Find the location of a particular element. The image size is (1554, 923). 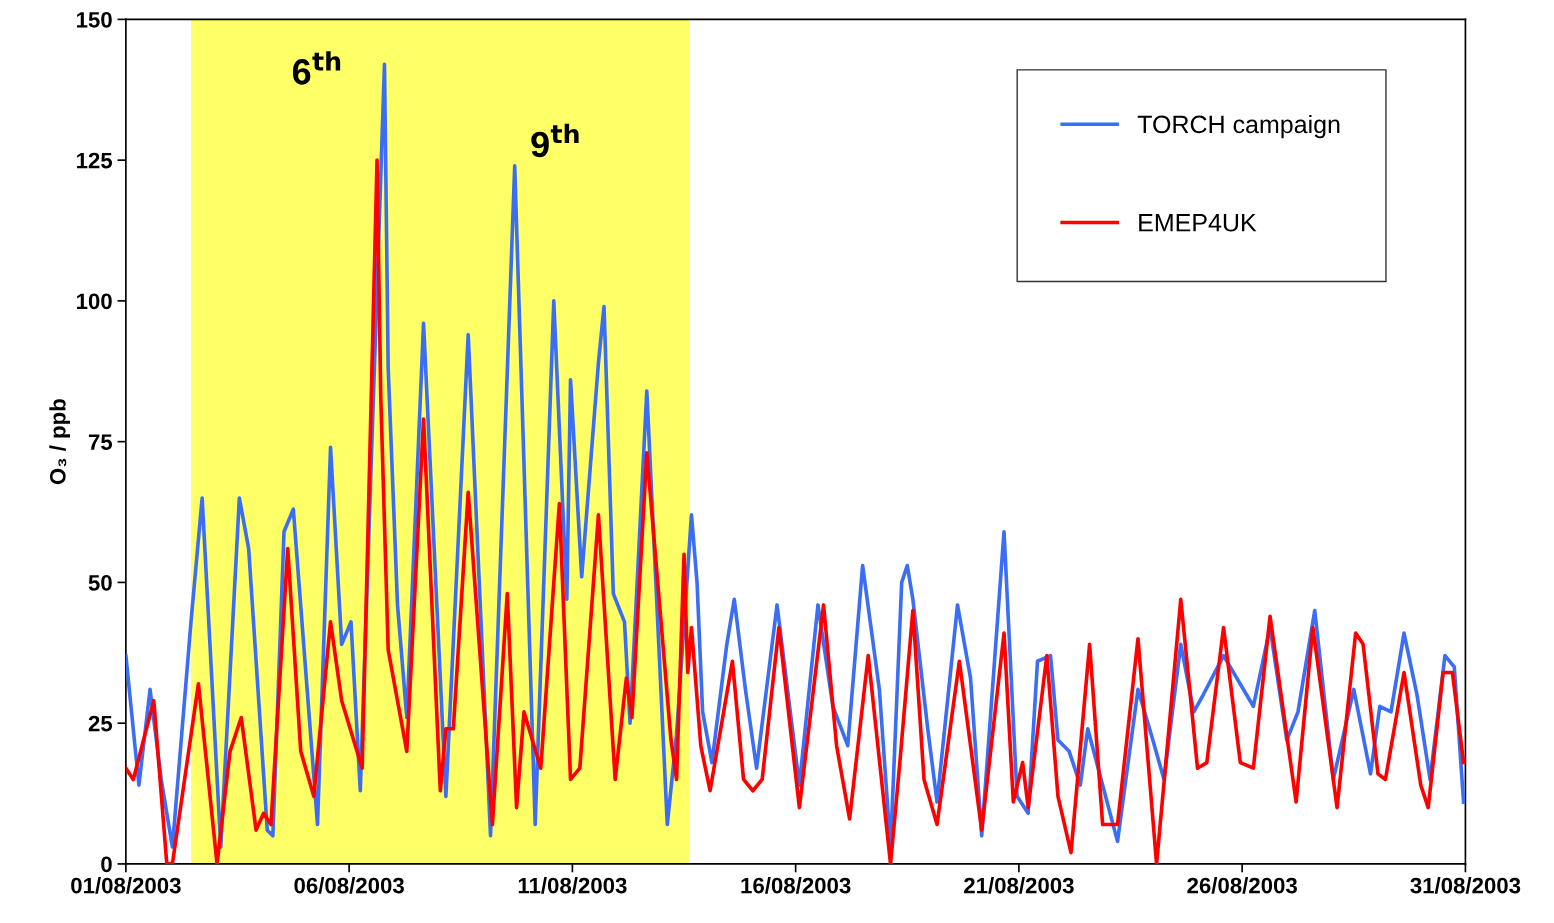

y-axis-title: O₃ / ppb is located at coordinates (60, 442).